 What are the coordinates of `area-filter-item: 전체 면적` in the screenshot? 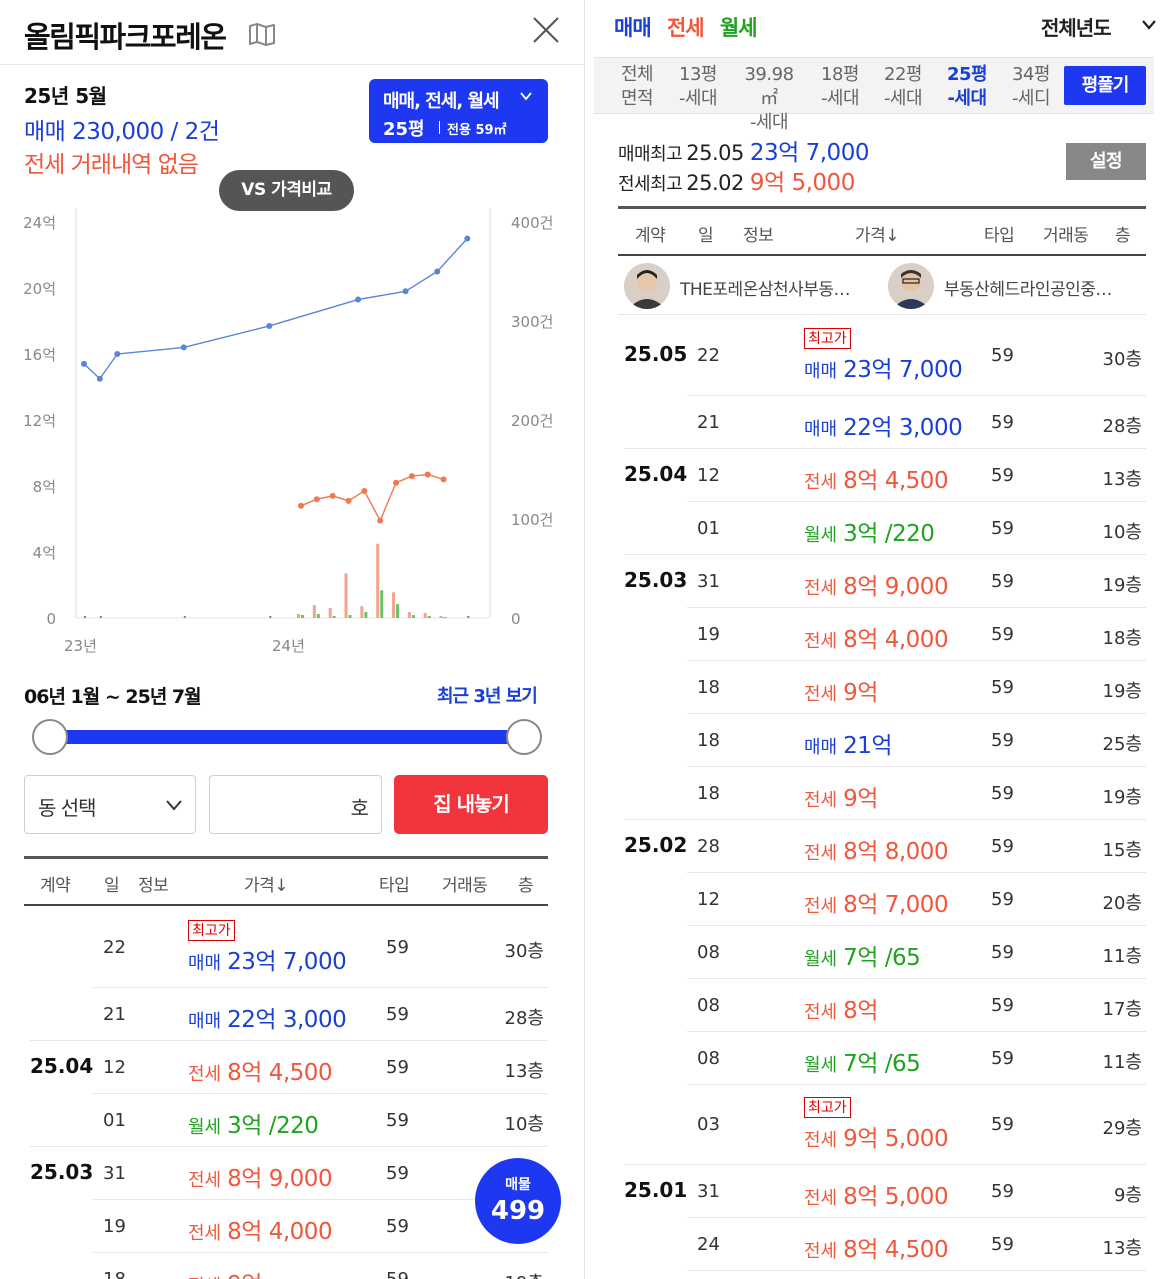 It's located at (637, 87).